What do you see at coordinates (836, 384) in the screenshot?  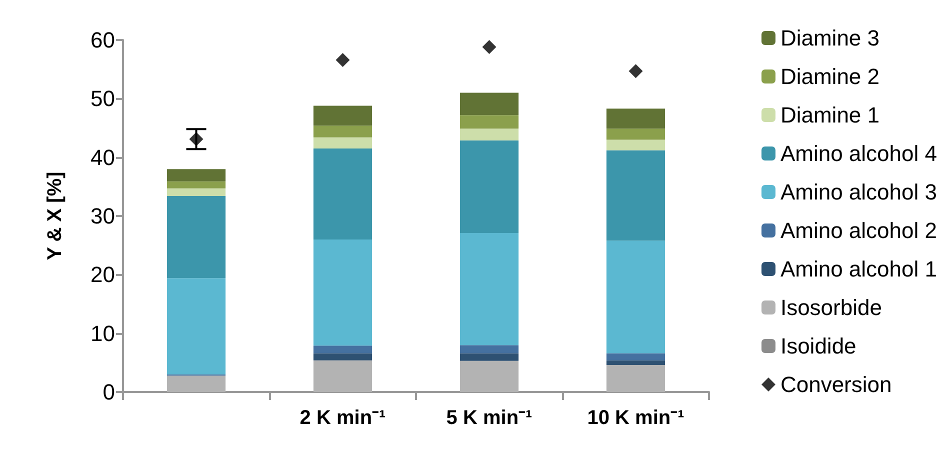 I see `legend-label: Conversion` at bounding box center [836, 384].